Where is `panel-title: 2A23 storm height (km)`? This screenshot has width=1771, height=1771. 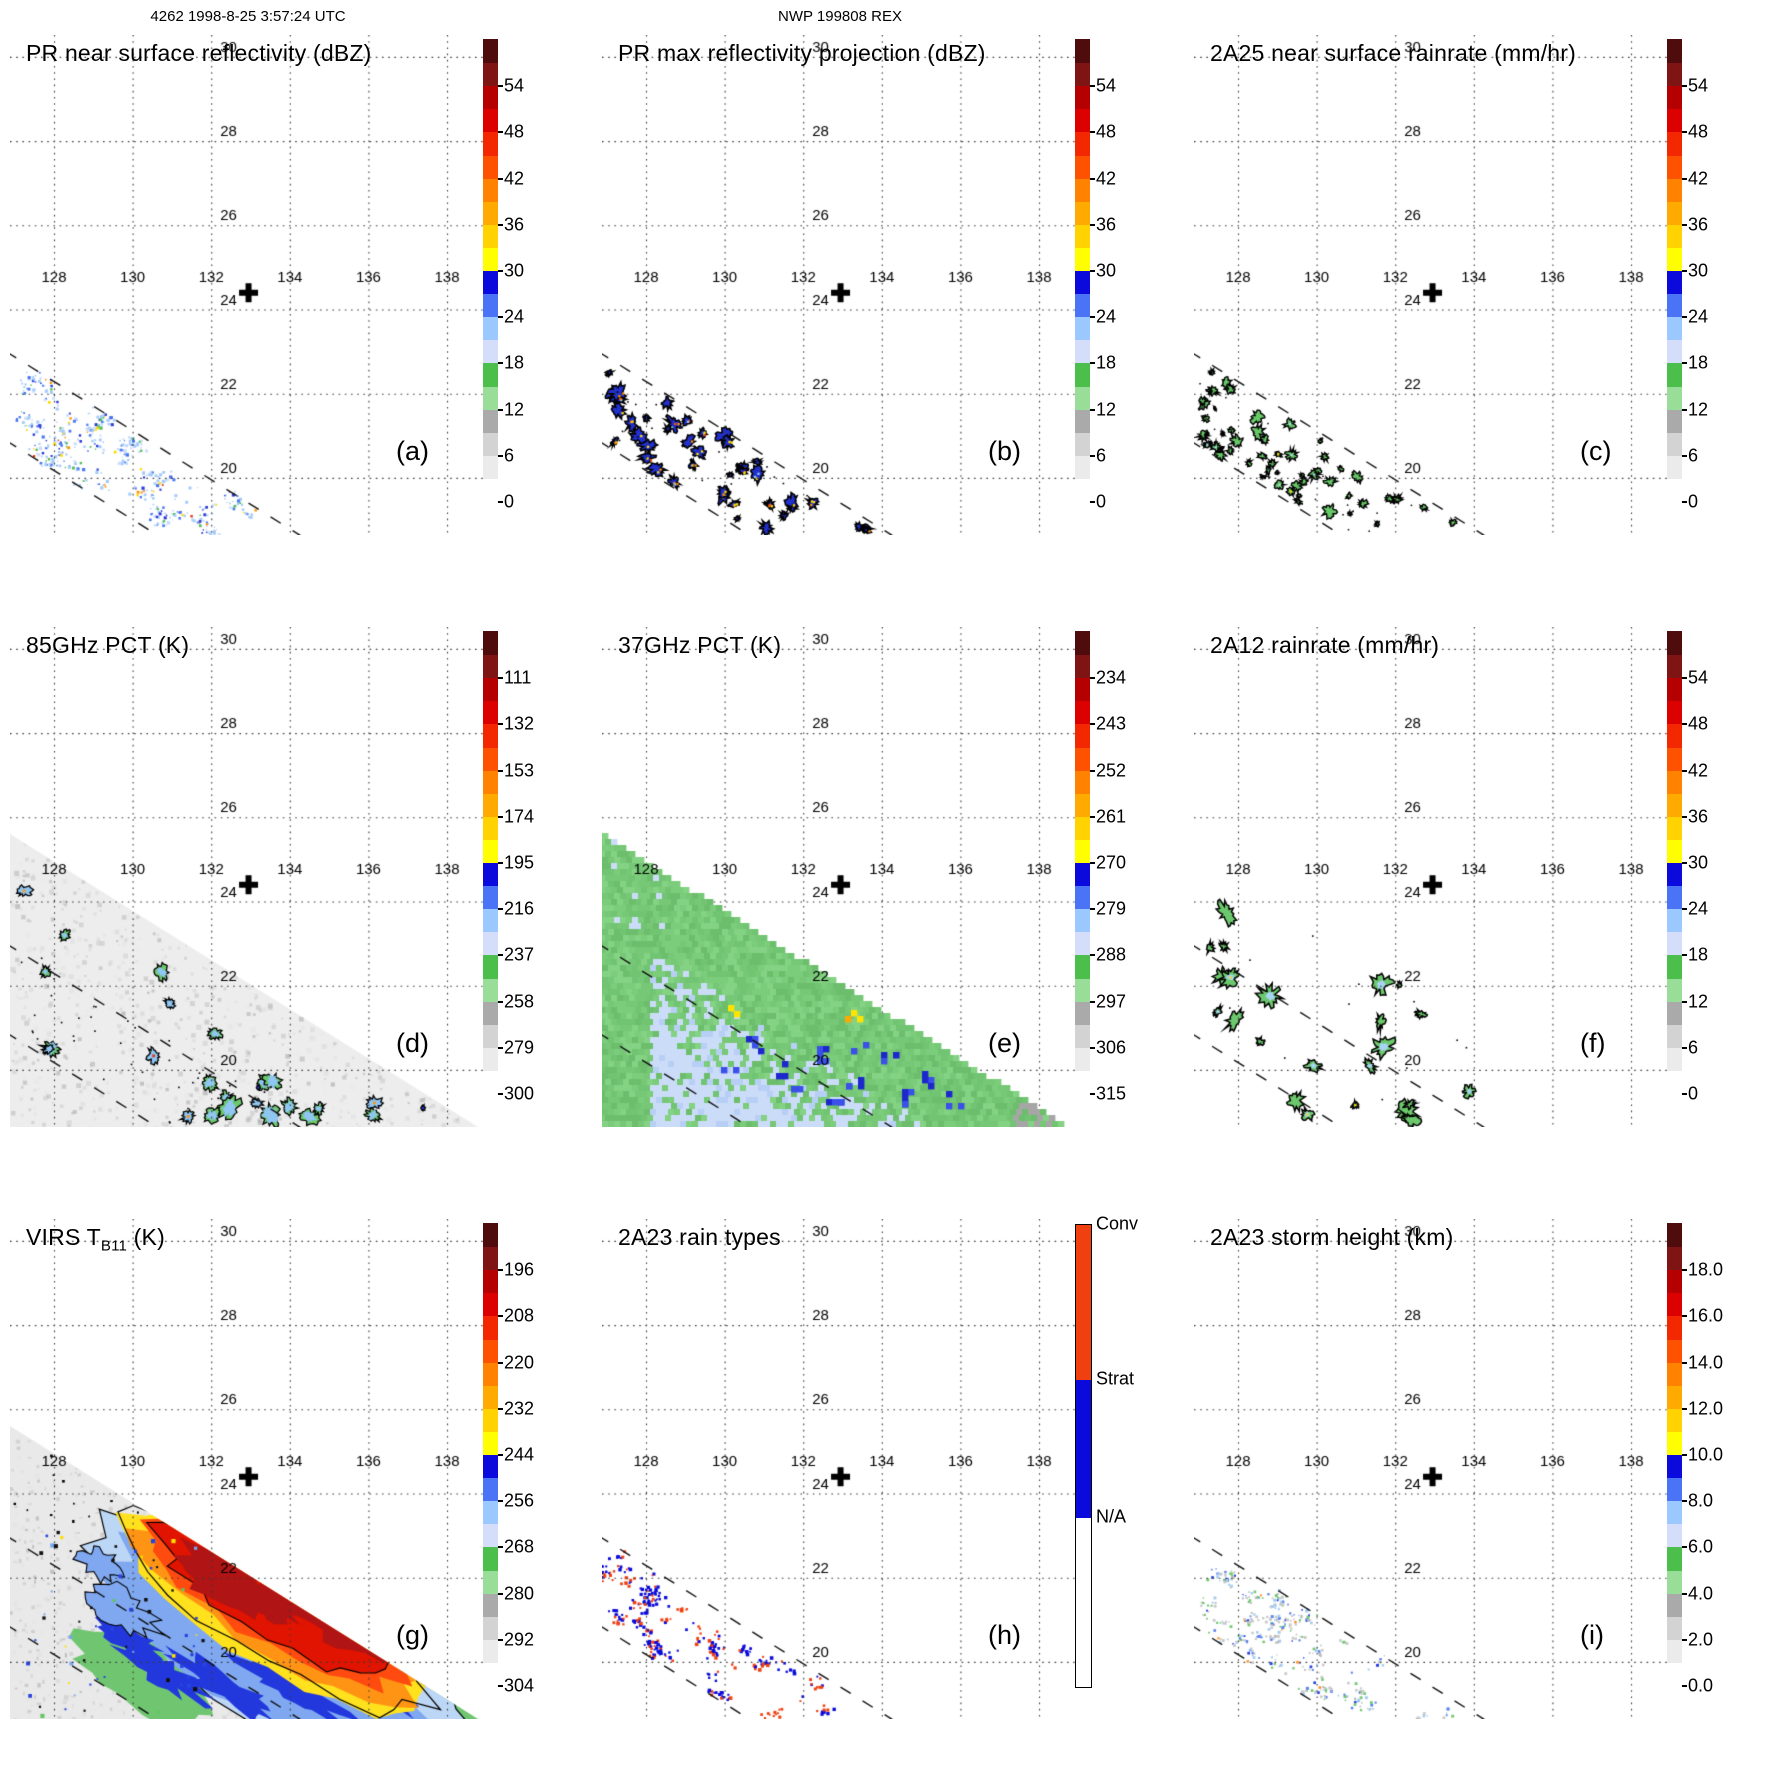
panel-title: 2A23 storm height (km) is located at coordinates (1331, 1237).